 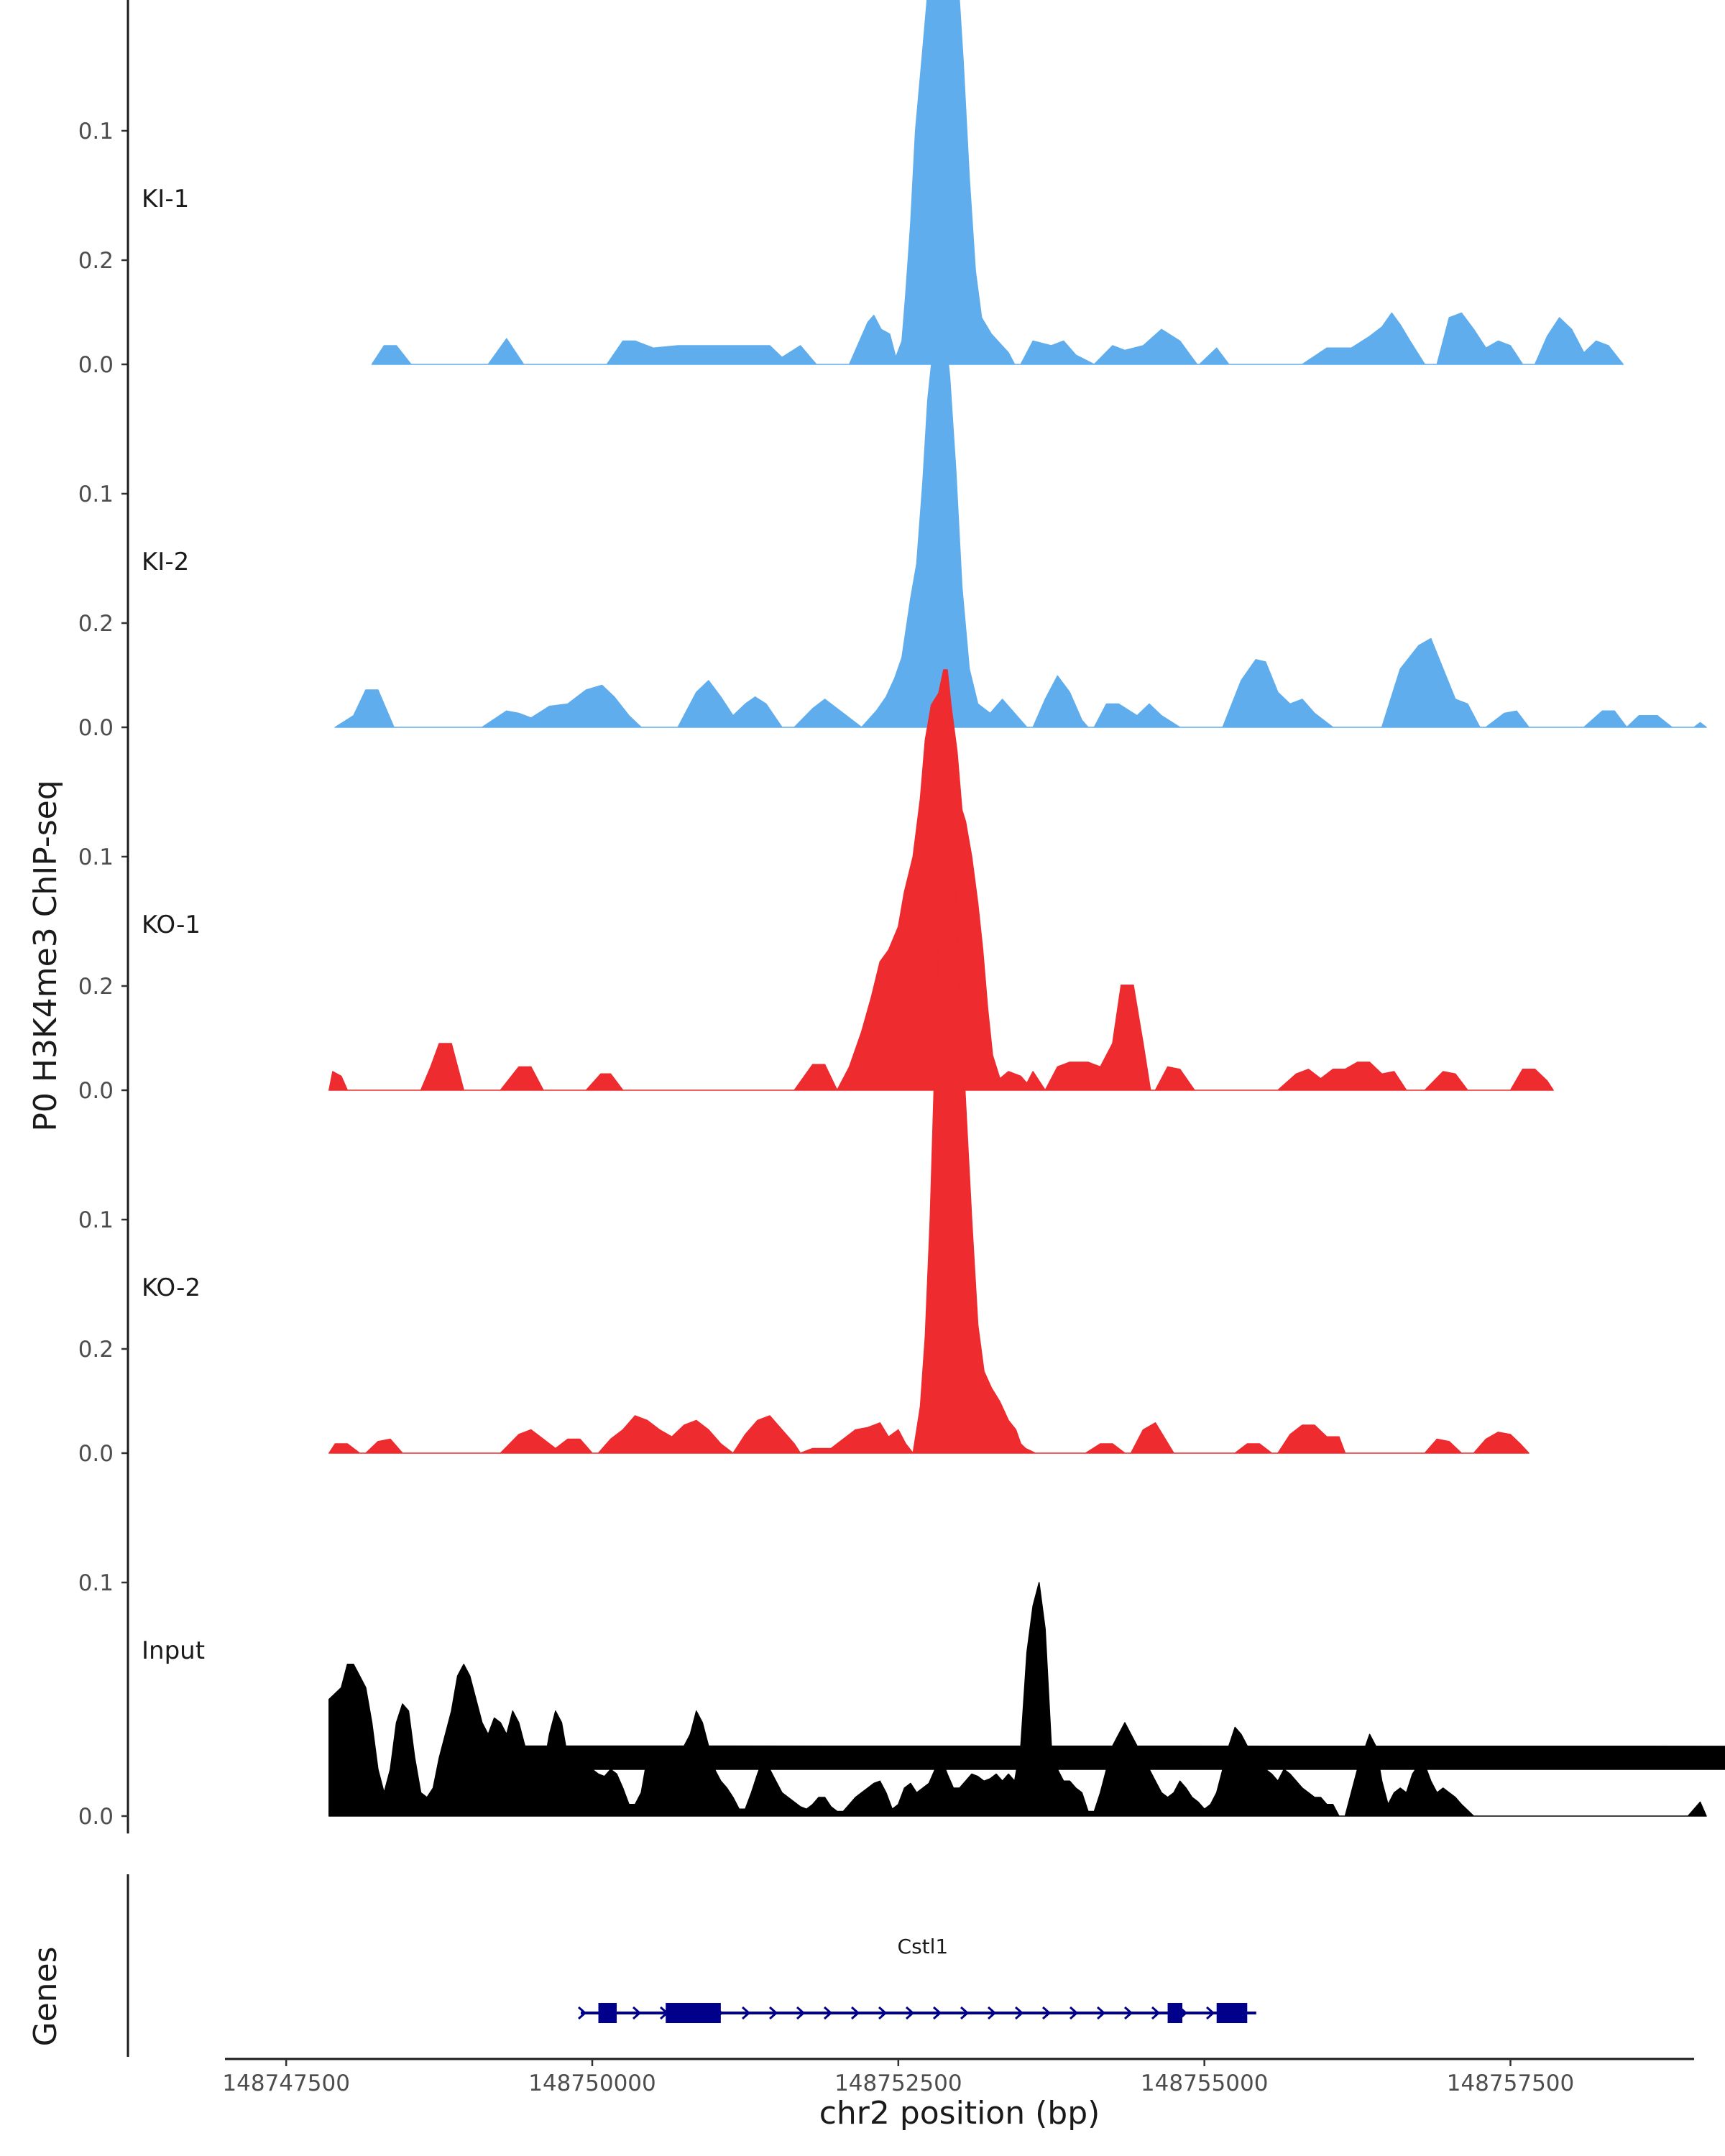 I want to click on y-axis-title: P0 H3K4me3 ChIP-seq, so click(x=45, y=955).